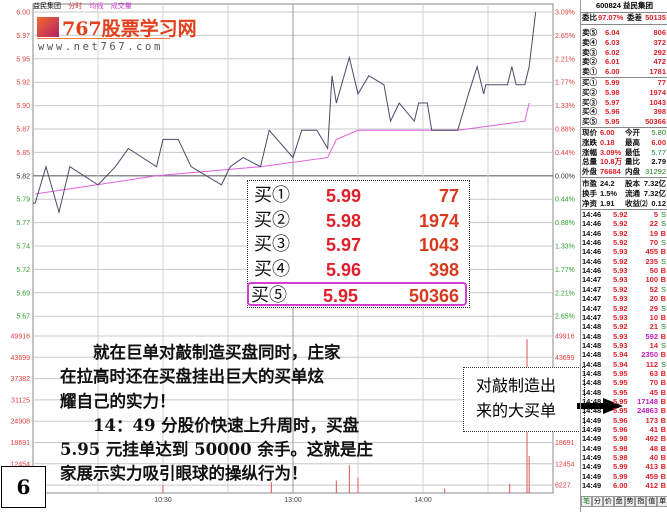  Describe the element at coordinates (75, 6) in the screenshot. I see `view-label: 分时` at that location.